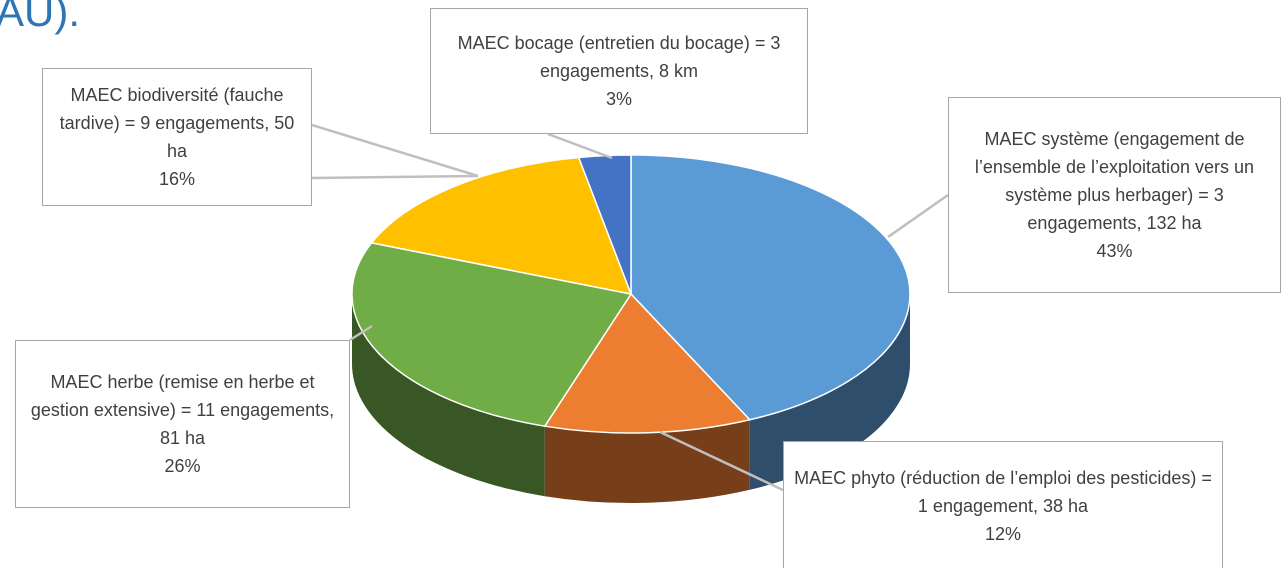 This screenshot has height=568, width=1283. I want to click on value-label: 26%, so click(182, 466).